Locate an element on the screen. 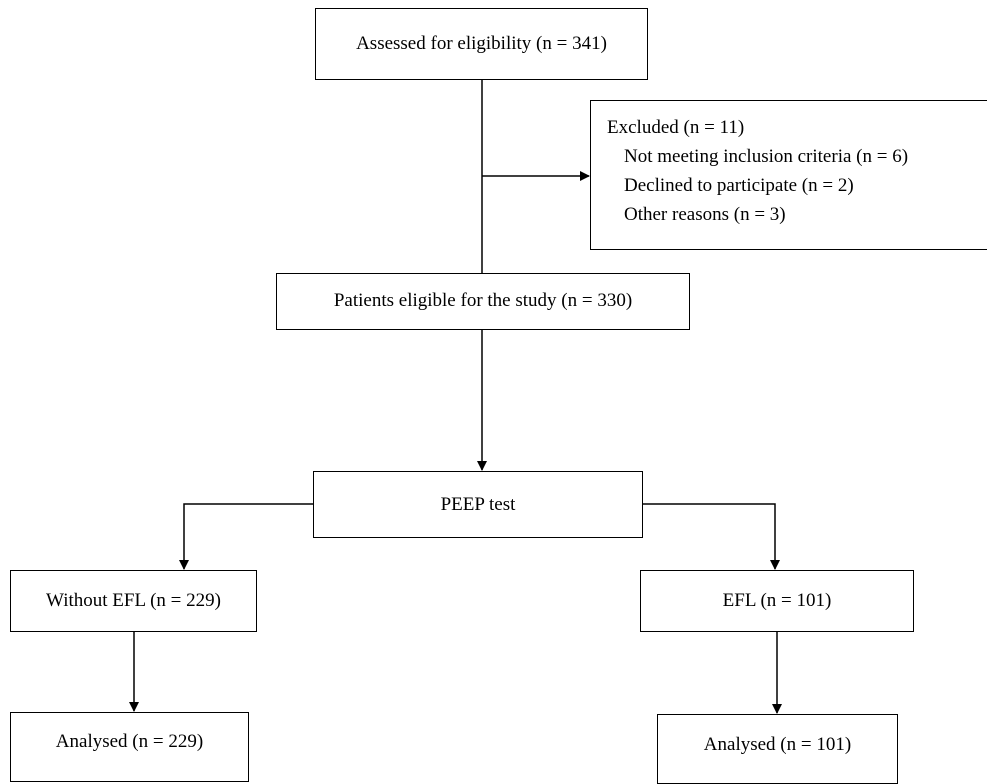 The width and height of the screenshot is (987, 784). efl-label: EFL (n = 101) is located at coordinates (777, 600).